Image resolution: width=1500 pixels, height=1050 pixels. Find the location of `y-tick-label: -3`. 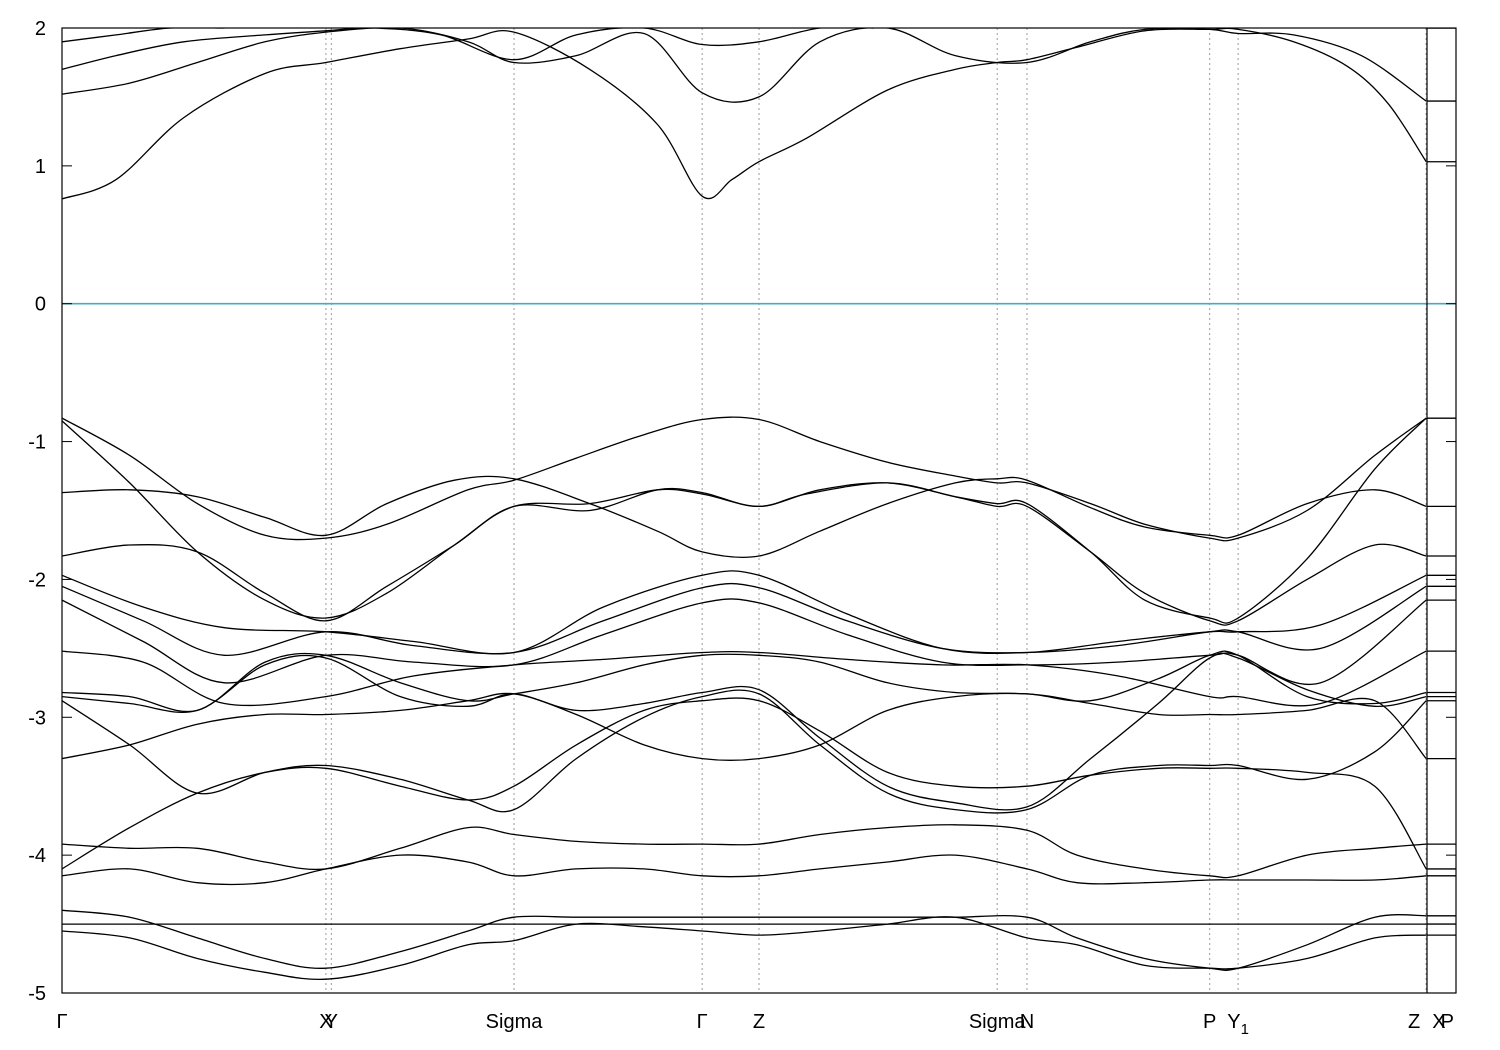

y-tick-label: -3 is located at coordinates (37, 718).